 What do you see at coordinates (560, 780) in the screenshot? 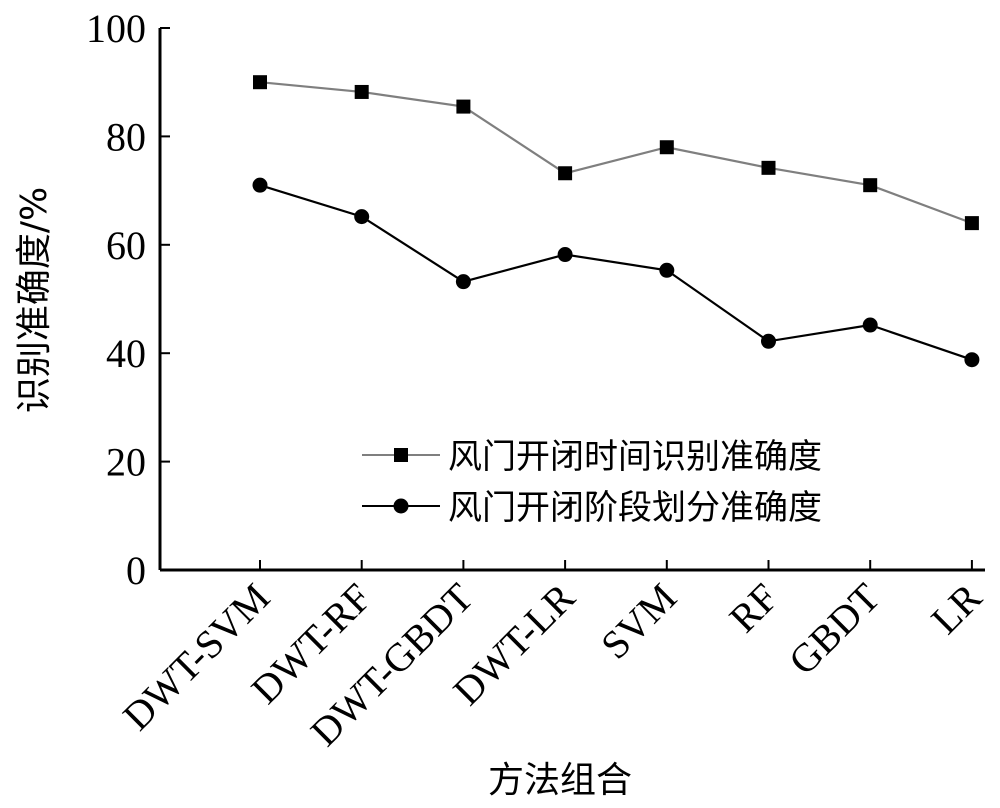
I see `x-axis-title: 方法组合` at bounding box center [560, 780].